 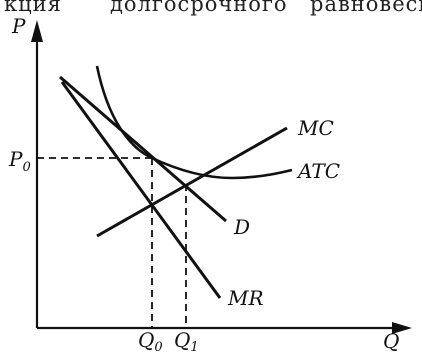 I want to click on atc-label: ATC, so click(x=318, y=171).